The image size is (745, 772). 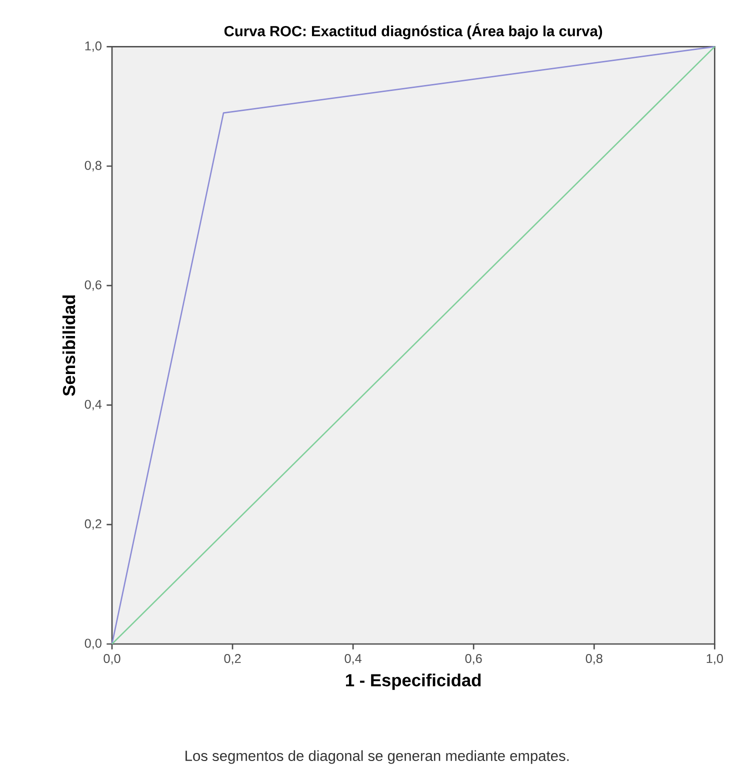 What do you see at coordinates (93, 285) in the screenshot?
I see `y-tick-label: 0,6` at bounding box center [93, 285].